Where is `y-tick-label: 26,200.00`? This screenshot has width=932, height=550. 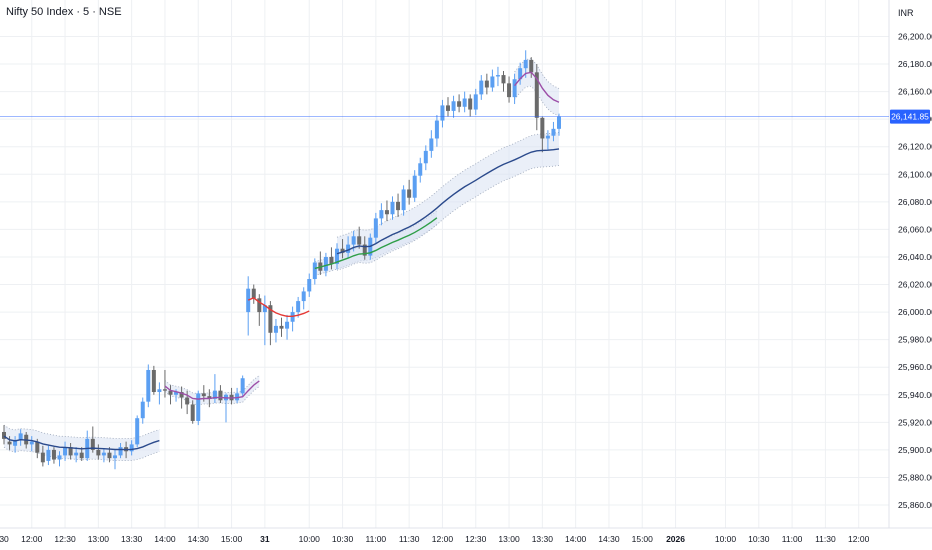 y-tick-label: 26,200.00 is located at coordinates (915, 37).